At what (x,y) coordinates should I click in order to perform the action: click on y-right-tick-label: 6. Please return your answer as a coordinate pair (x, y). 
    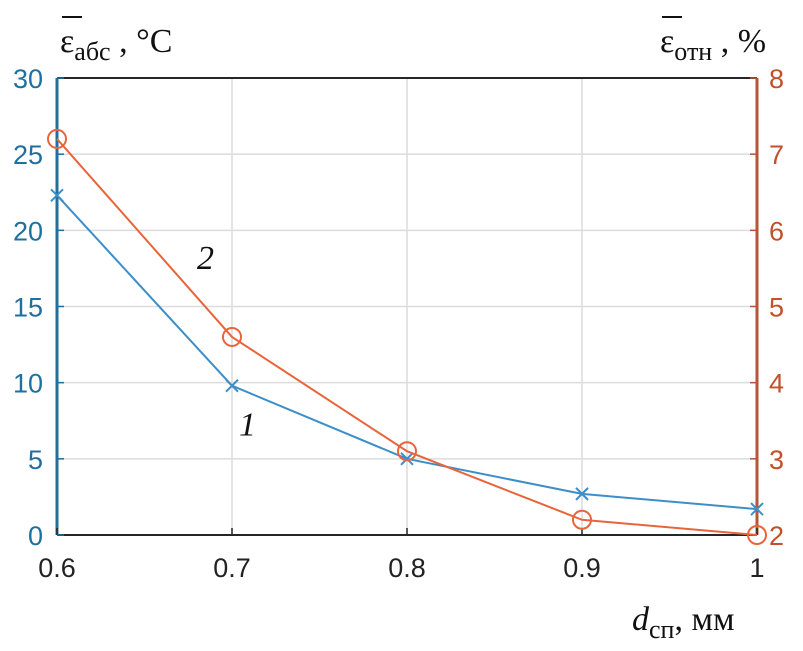
    Looking at the image, I should click on (776, 231).